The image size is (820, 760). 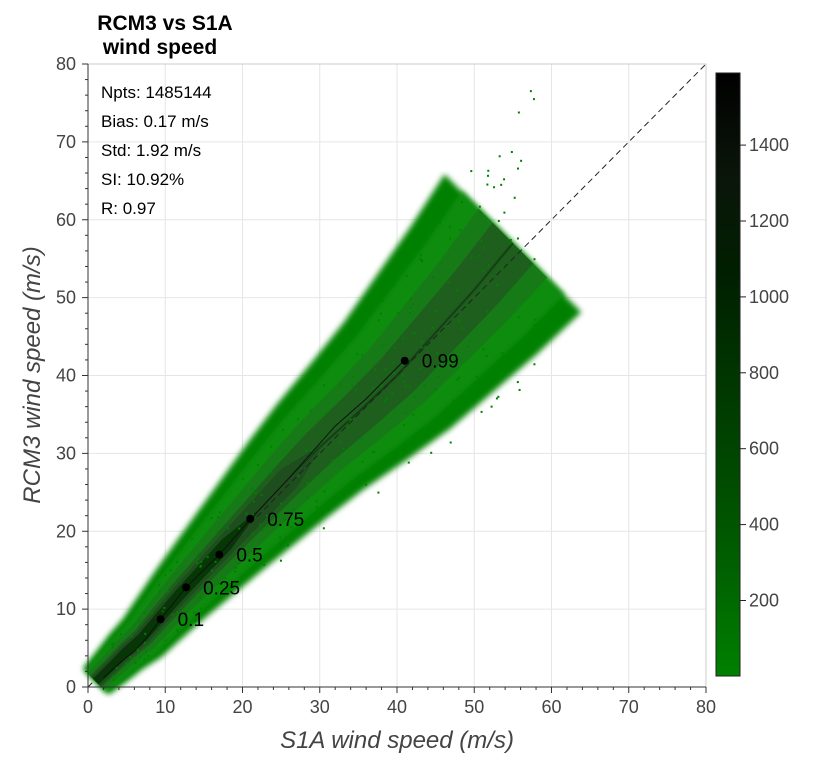 I want to click on x-tick-label: 70, so click(x=629, y=707).